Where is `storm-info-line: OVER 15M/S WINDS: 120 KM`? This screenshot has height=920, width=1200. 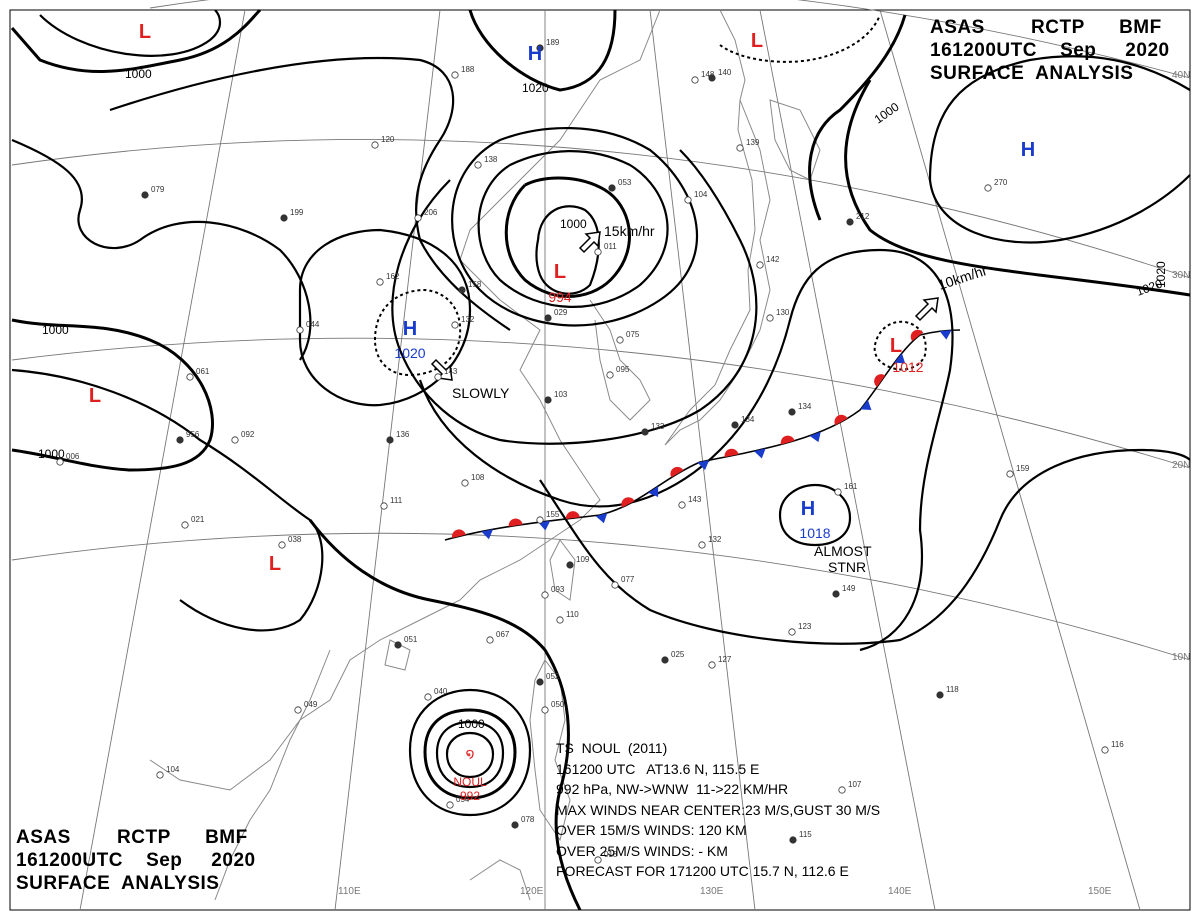
storm-info-line: OVER 15M/S WINDS: 120 KM is located at coordinates (651, 830).